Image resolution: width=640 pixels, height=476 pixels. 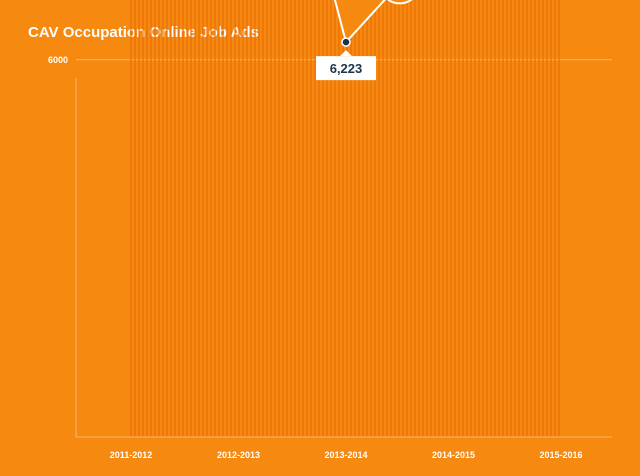 I want to click on x-tick-label: 2012-2013, so click(x=238, y=455).